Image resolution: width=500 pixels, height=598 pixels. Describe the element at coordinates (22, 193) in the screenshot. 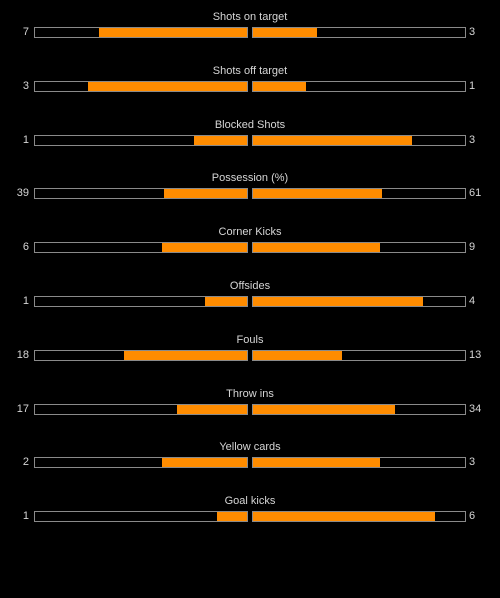

I see `home-value: 39` at that location.